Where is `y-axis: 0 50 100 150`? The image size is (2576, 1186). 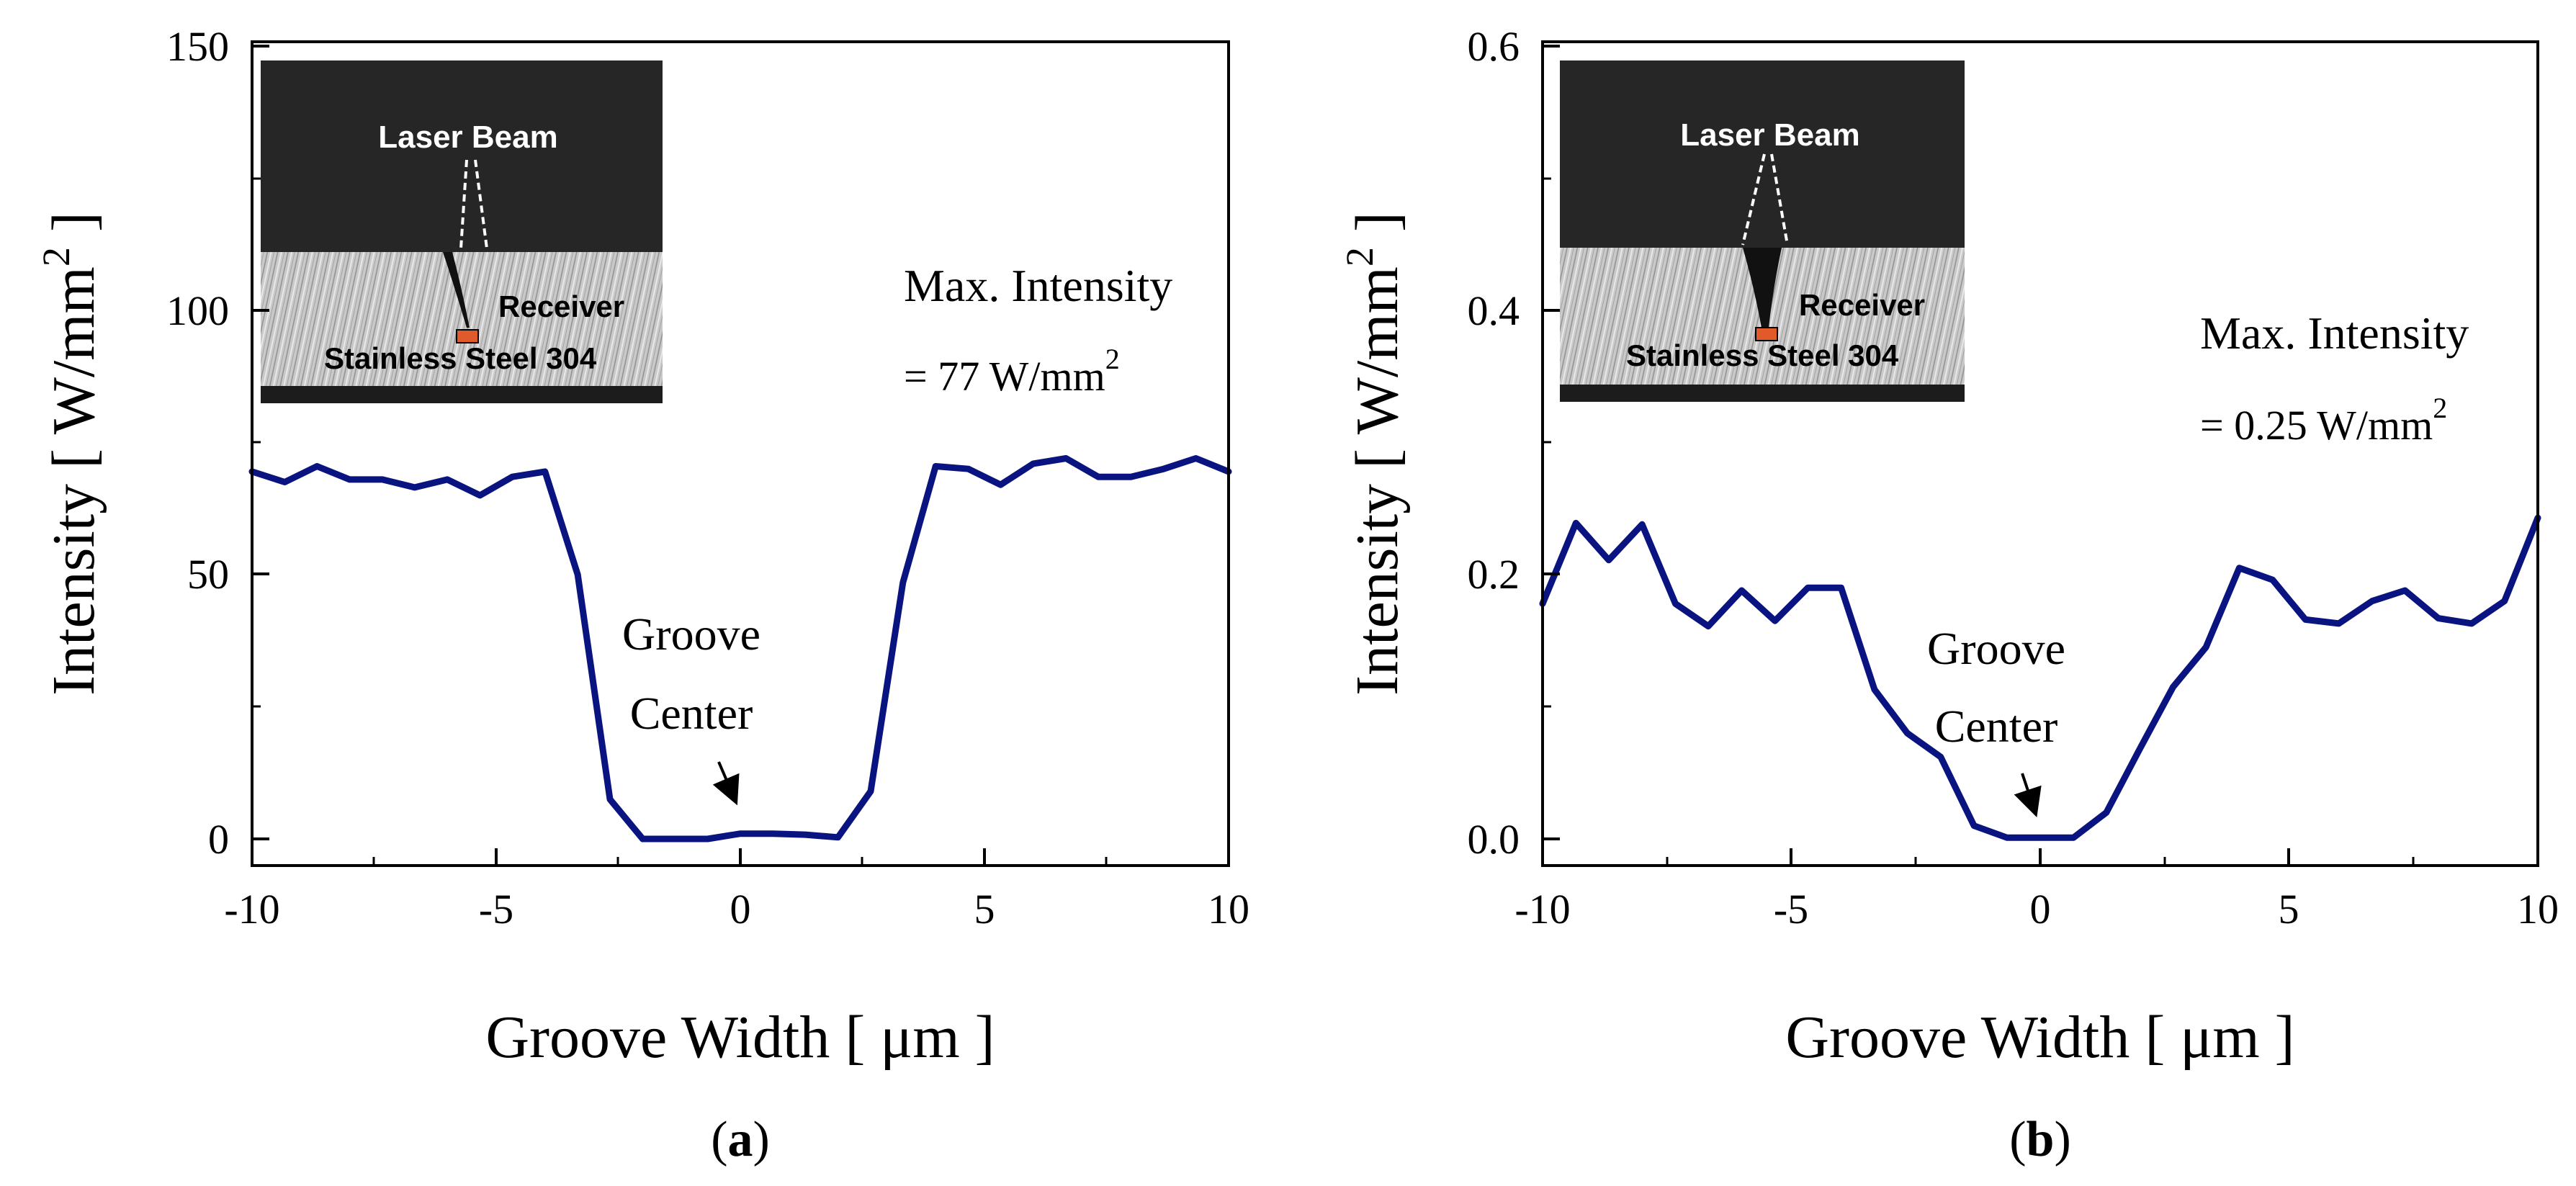
y-axis: 0 50 100 150 is located at coordinates (217, 443).